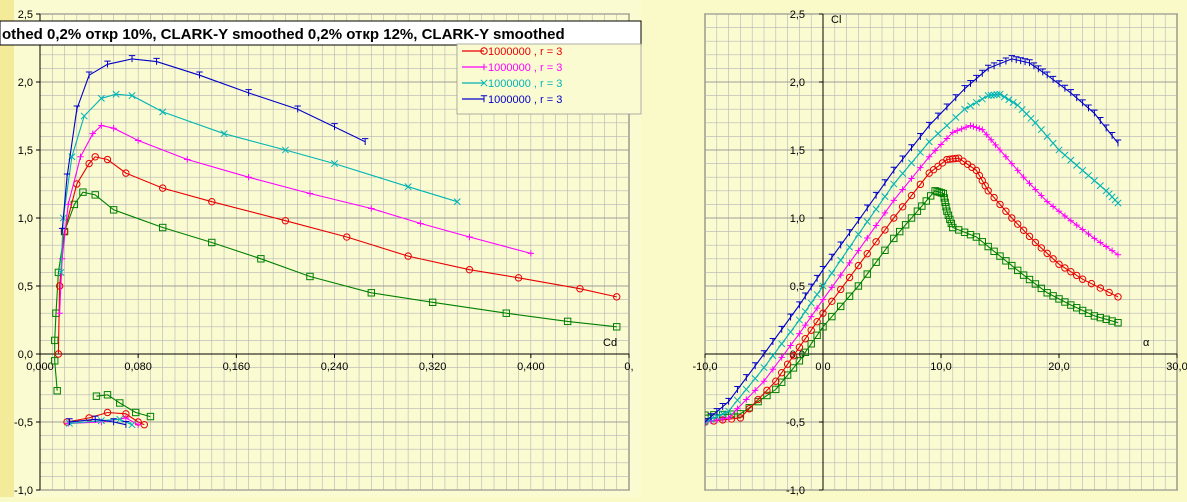  I want to click on left-y-tick-label: 1,5, so click(25, 151).